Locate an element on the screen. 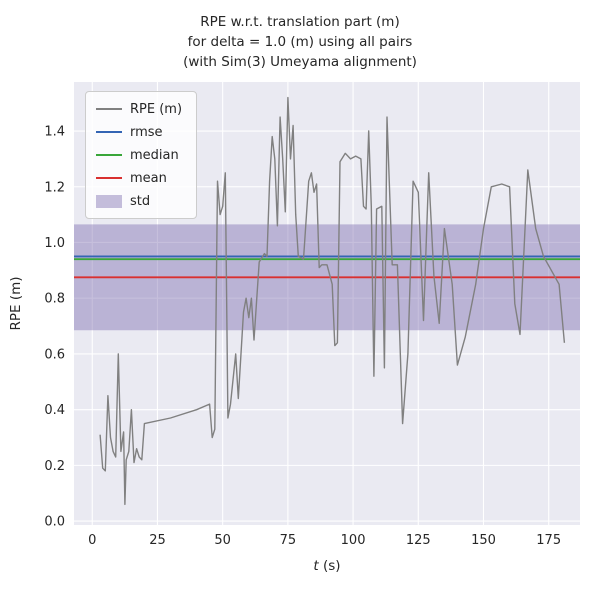 The height and width of the screenshot is (600, 600). legend-swatch-median is located at coordinates (109, 155).